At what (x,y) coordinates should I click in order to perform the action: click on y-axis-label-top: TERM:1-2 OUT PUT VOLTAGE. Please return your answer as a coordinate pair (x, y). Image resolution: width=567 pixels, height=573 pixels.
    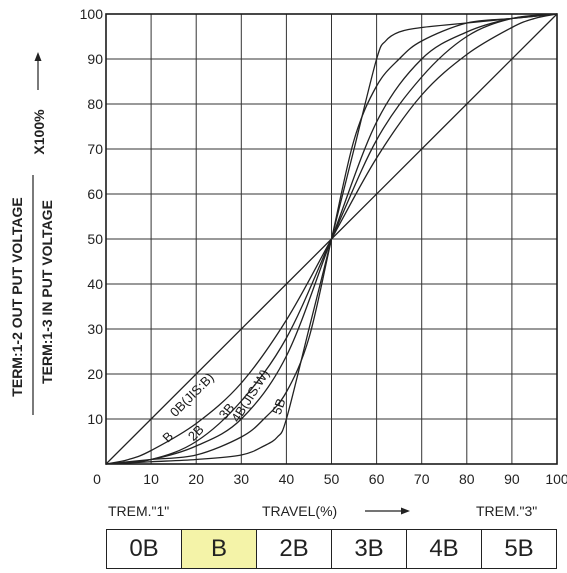
    Looking at the image, I should click on (17, 296).